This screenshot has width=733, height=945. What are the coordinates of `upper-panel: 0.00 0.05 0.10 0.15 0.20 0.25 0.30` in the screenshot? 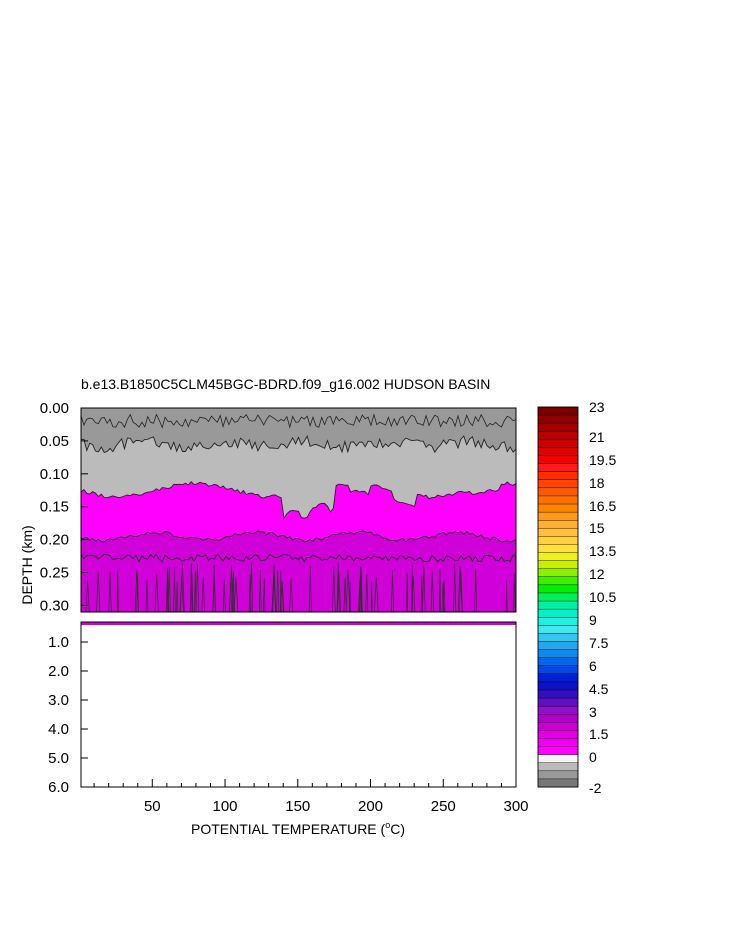 It's located at (278, 507).